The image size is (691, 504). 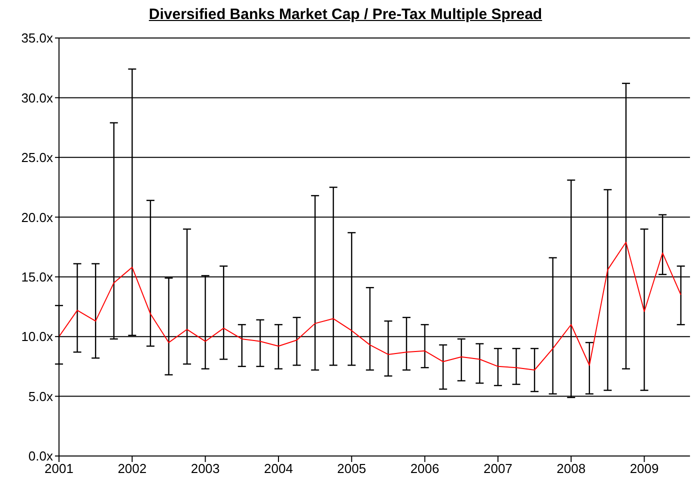 I want to click on y-tick-label: 30.0x, so click(x=37, y=98).